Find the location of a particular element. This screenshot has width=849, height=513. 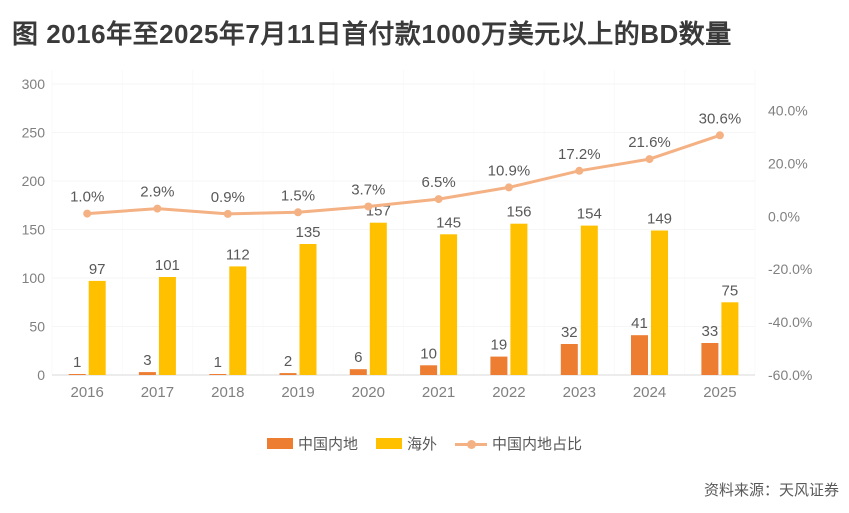

ratio-label-2023: 17.2% is located at coordinates (579, 154).